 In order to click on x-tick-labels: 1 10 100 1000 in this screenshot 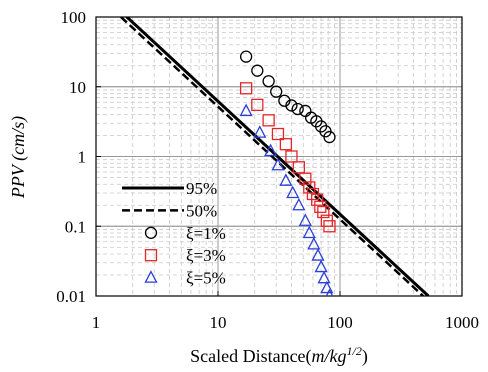, I will do `click(285, 311)`.